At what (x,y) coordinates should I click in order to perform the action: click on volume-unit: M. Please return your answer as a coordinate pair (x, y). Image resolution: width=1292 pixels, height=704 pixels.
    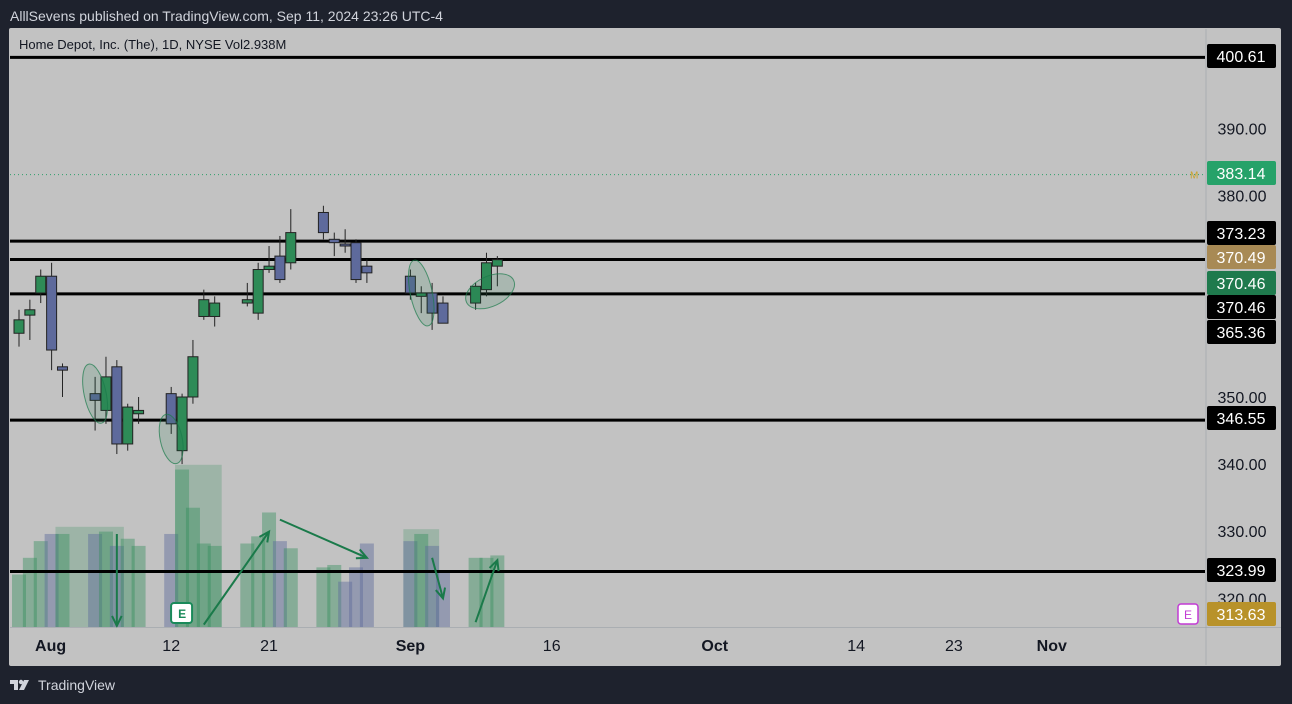
    Looking at the image, I should click on (281, 44).